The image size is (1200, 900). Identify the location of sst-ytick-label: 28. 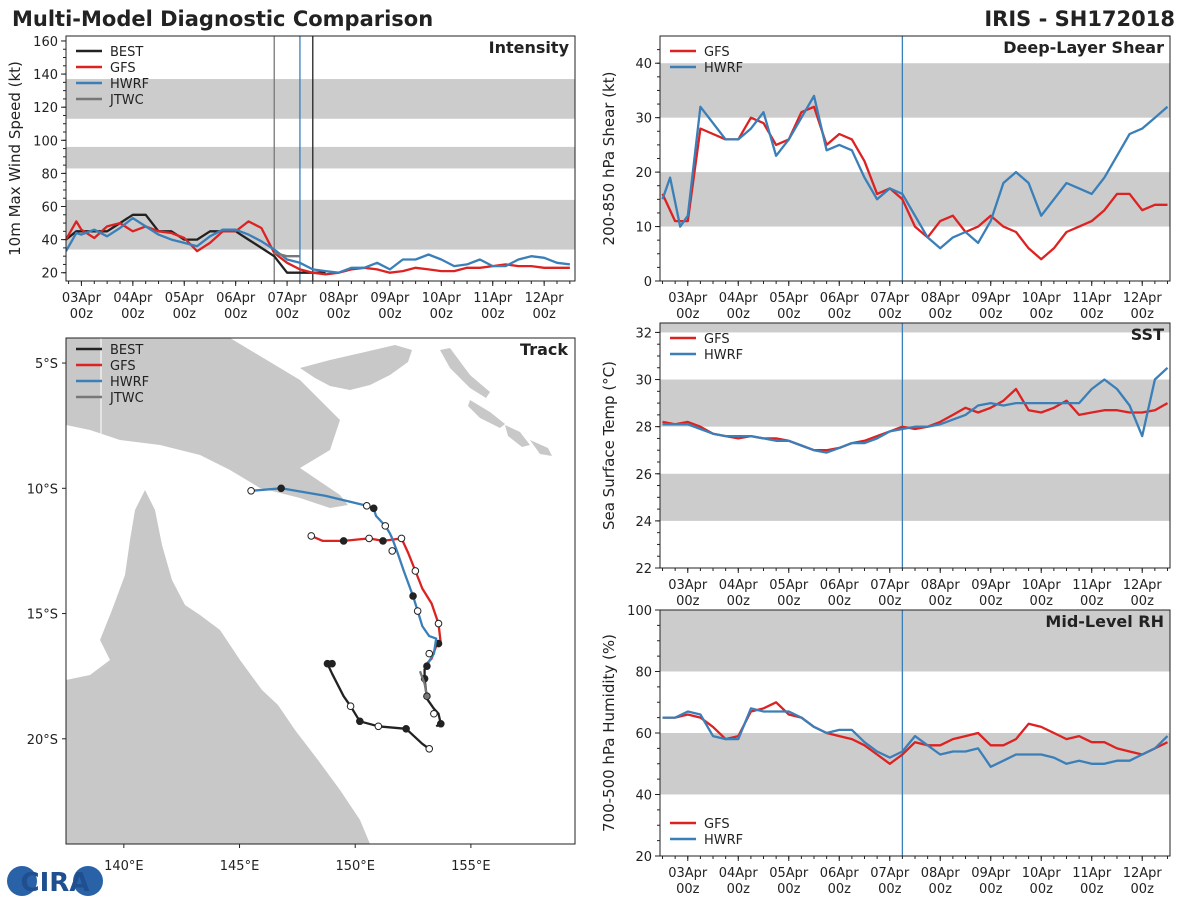
(643, 428).